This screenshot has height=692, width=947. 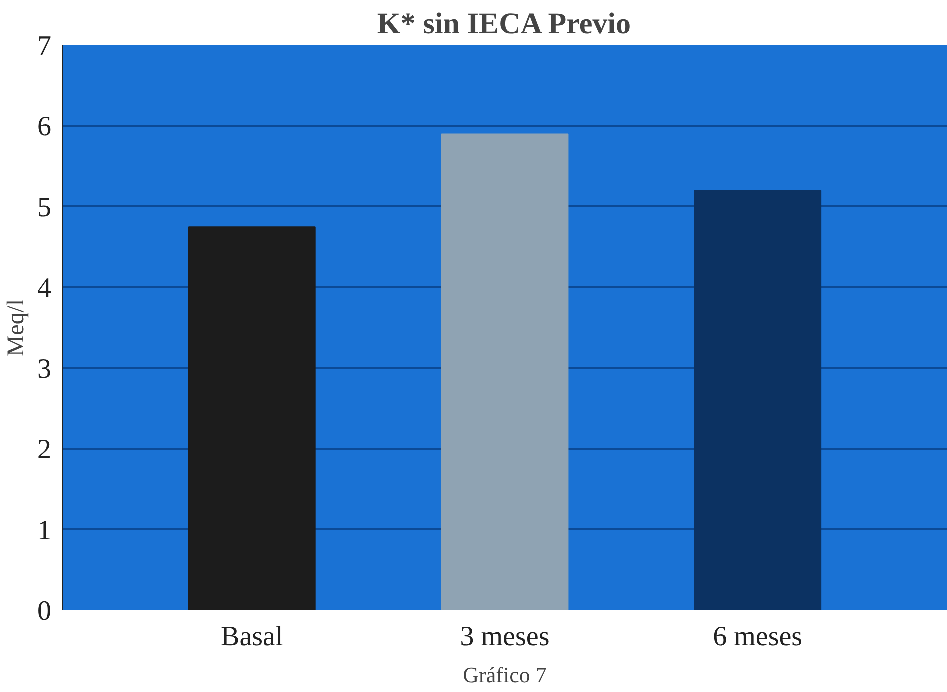 I want to click on y-tick-label: 3, so click(x=45, y=369).